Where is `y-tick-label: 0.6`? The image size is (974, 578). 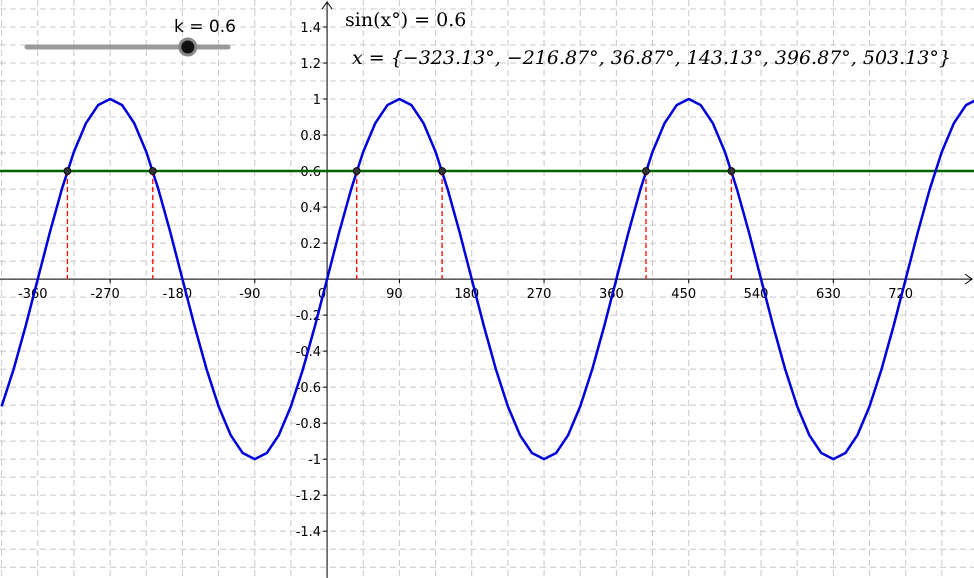
y-tick-label: 0.6 is located at coordinates (310, 172).